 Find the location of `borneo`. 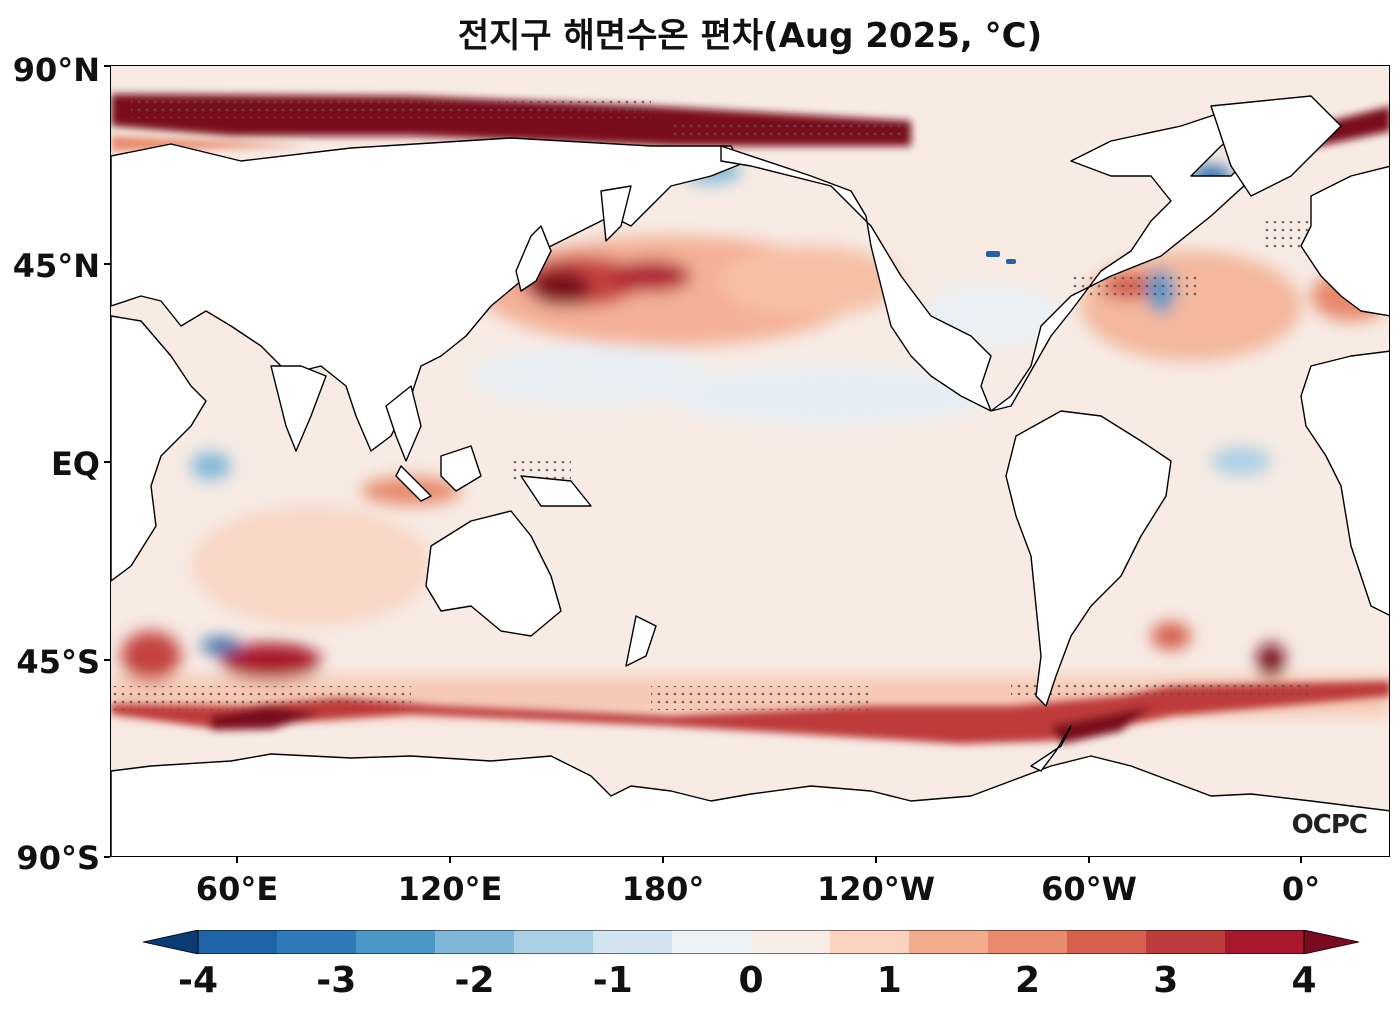

borneo is located at coordinates (461, 468).